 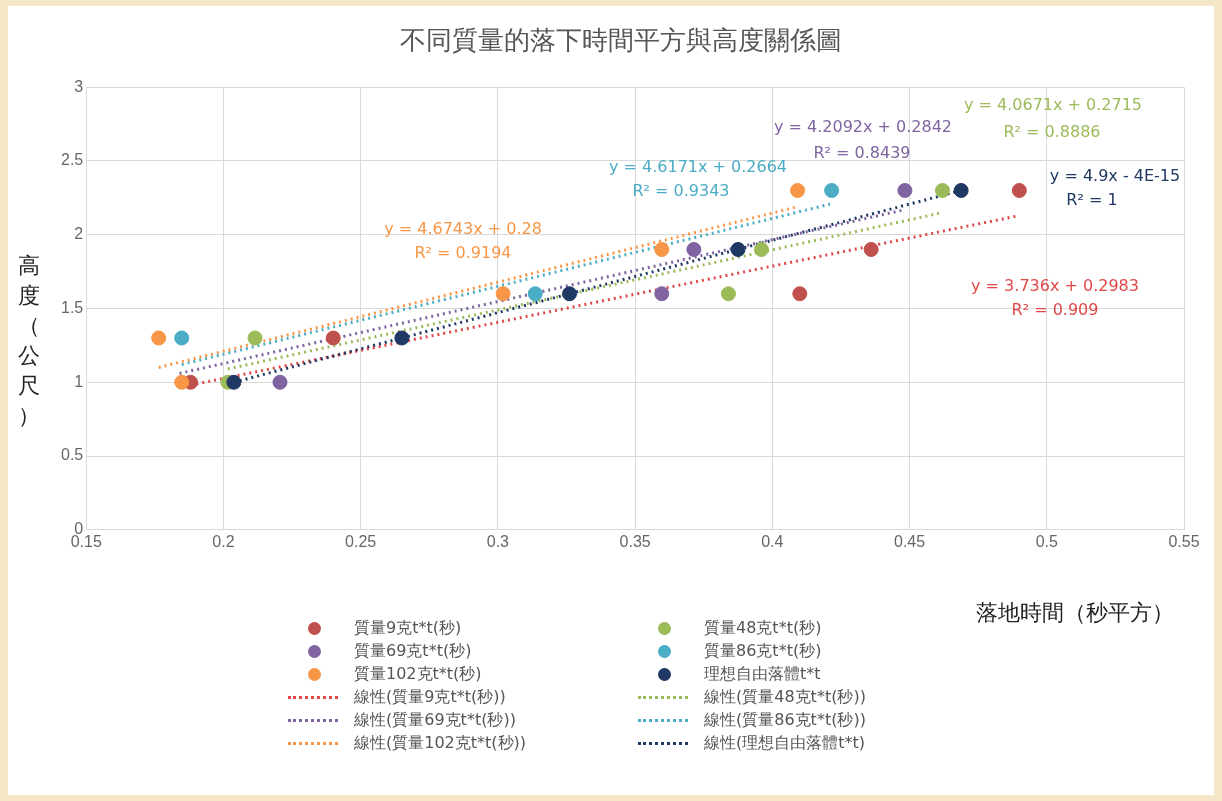 I want to click on x-tick-label: 0.55, so click(x=1184, y=541).